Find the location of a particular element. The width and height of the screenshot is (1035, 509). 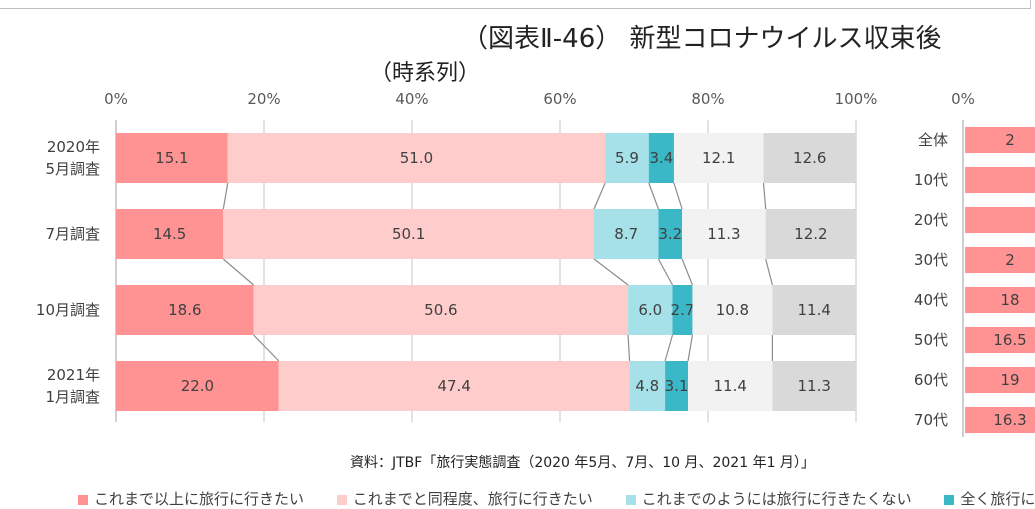

frame-border is located at coordinates (515, 8).